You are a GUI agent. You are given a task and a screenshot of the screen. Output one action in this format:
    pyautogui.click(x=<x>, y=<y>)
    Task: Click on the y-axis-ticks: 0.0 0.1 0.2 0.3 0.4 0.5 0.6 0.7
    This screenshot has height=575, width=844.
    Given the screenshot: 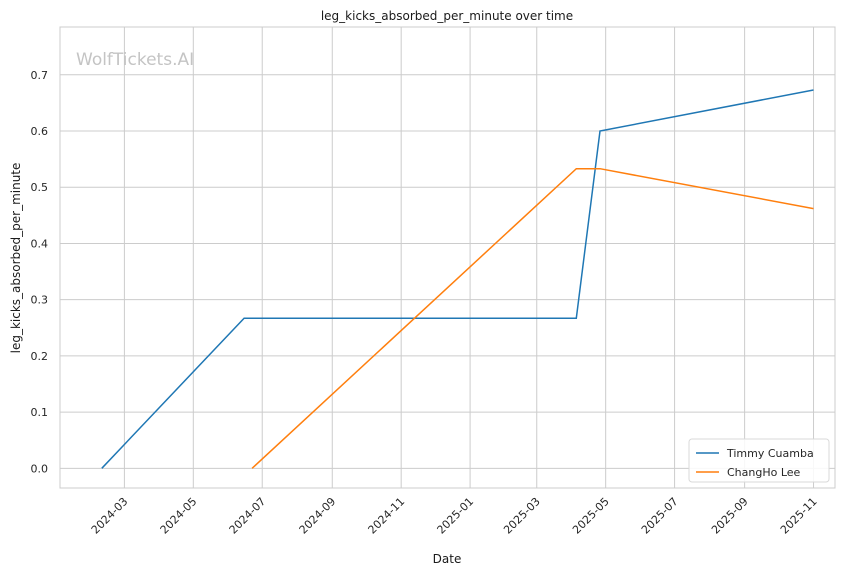 What is the action you would take?
    pyautogui.click(x=40, y=272)
    